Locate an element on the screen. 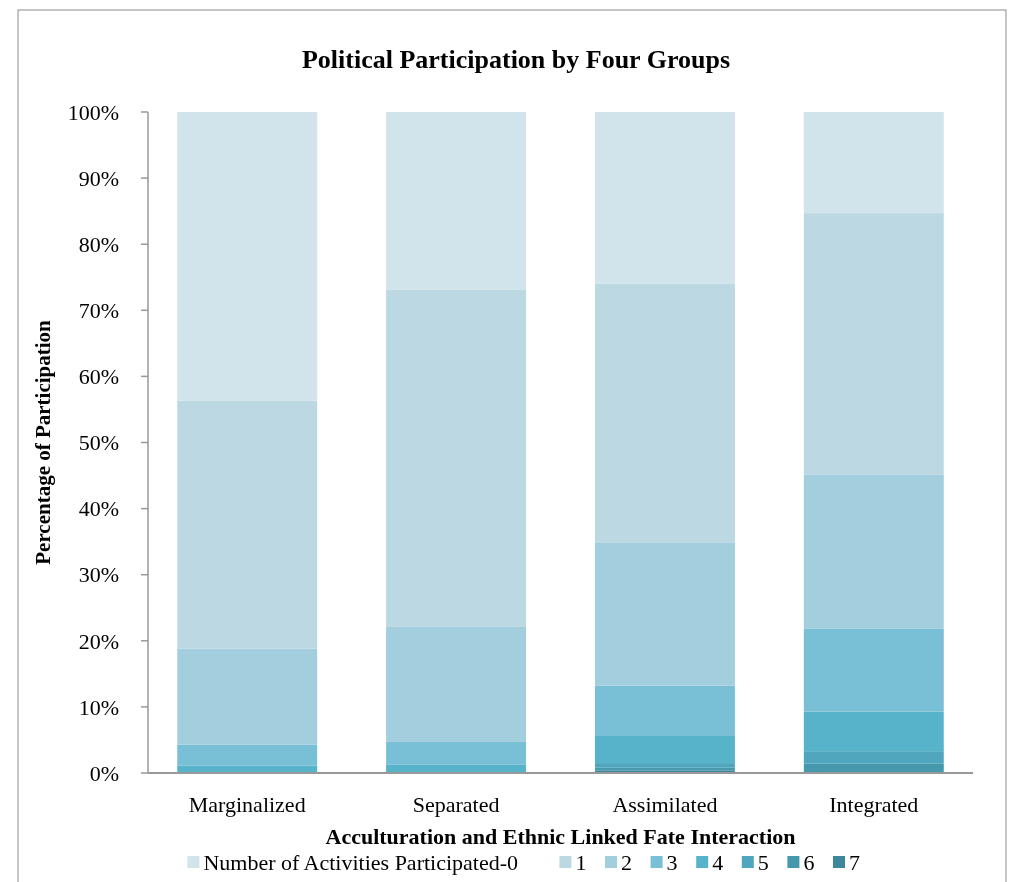 This screenshot has height=882, width=1016. y-tick-label: 0% is located at coordinates (104, 773).